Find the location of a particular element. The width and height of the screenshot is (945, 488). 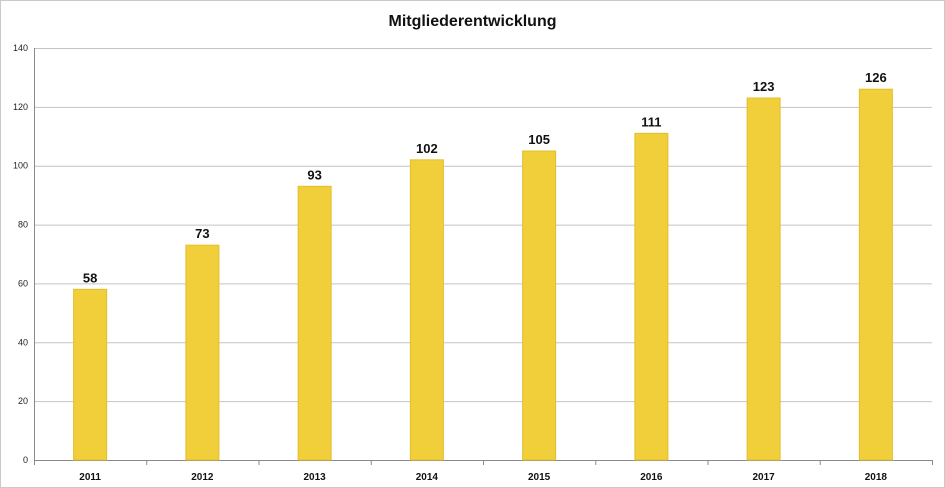

x-tick-label: 2012 is located at coordinates (202, 477).